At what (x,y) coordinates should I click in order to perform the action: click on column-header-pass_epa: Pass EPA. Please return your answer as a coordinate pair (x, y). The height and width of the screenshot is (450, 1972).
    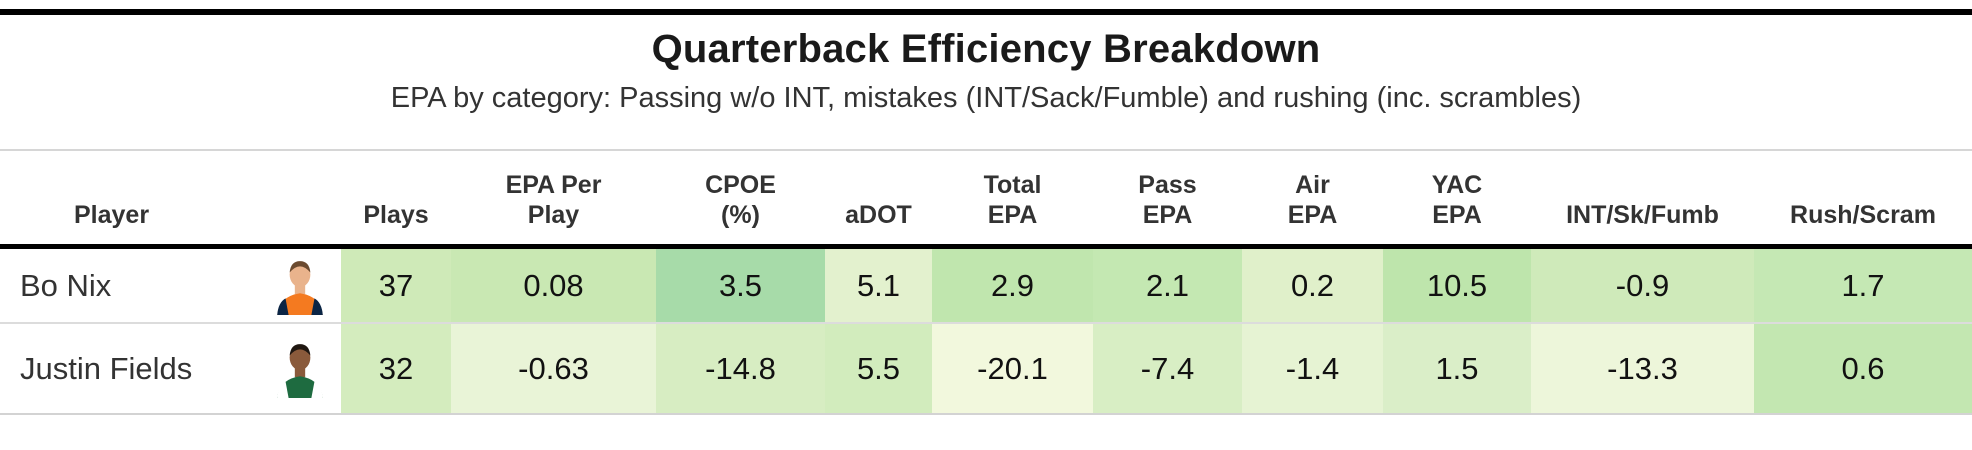
    Looking at the image, I should click on (1167, 200).